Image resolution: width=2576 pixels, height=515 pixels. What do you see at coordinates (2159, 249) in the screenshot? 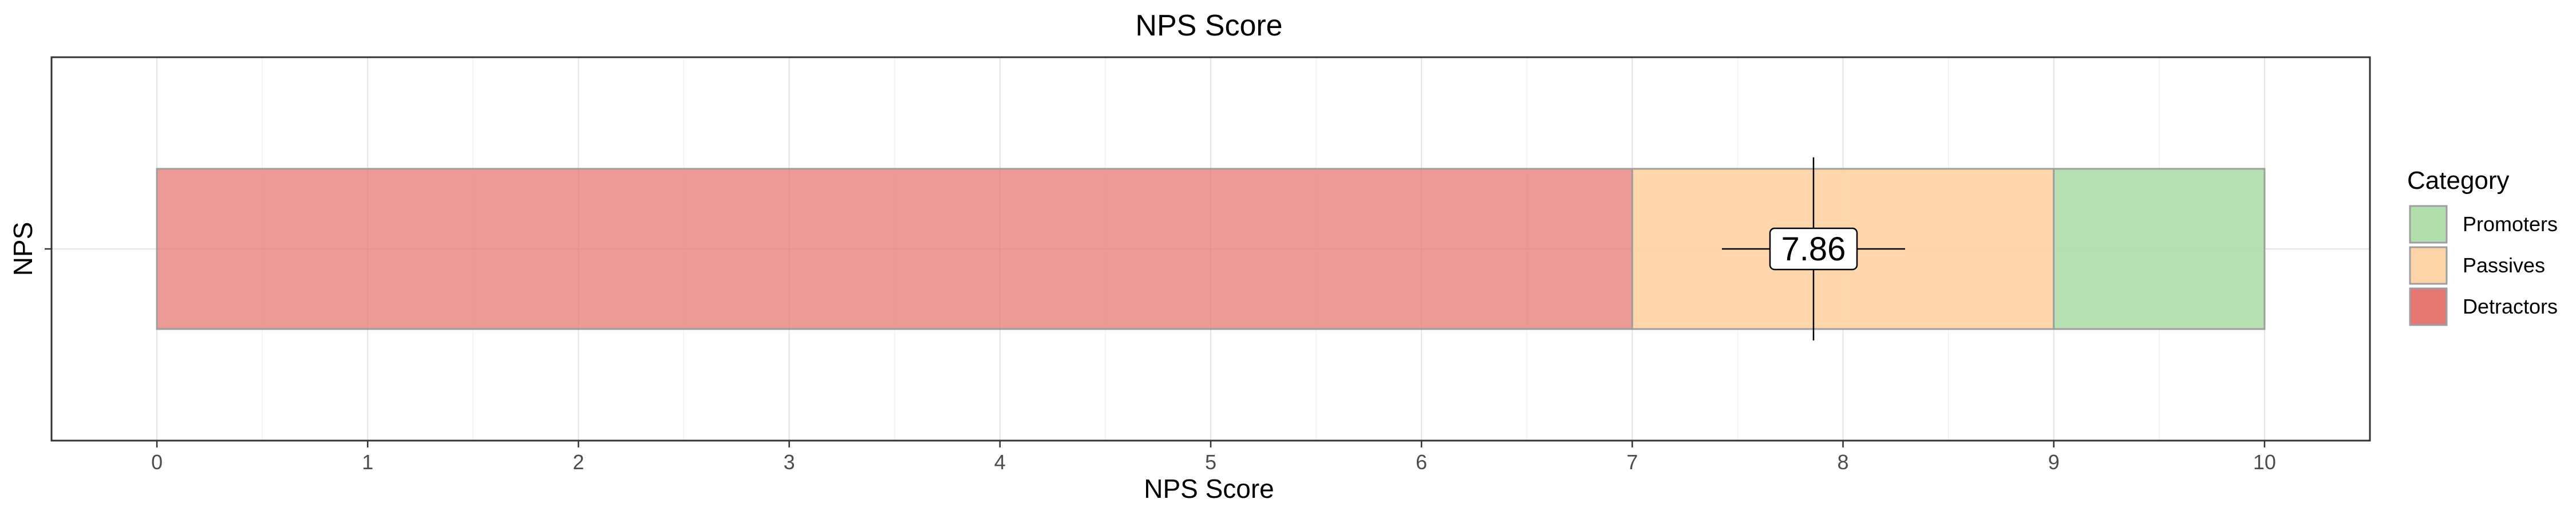
I see `bar-segment-promoters` at bounding box center [2159, 249].